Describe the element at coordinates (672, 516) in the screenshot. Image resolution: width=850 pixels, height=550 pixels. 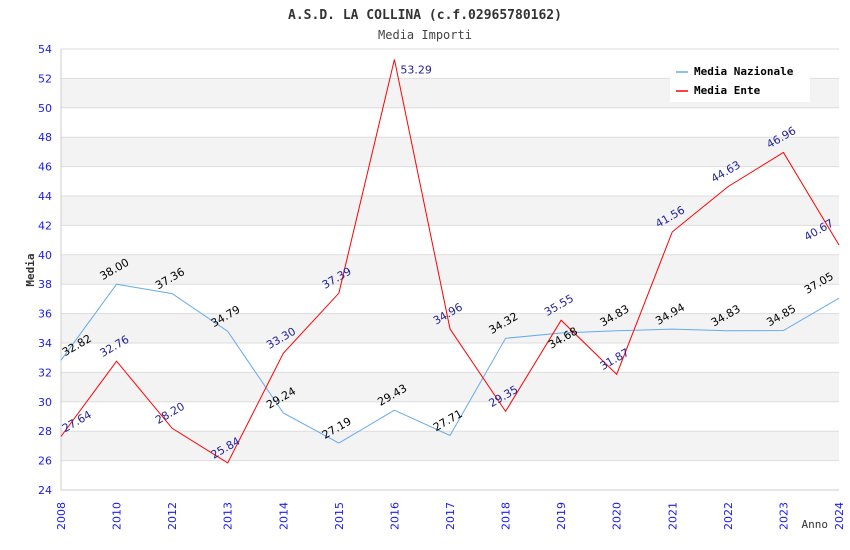
I see `x-tick-label: 2021` at that location.